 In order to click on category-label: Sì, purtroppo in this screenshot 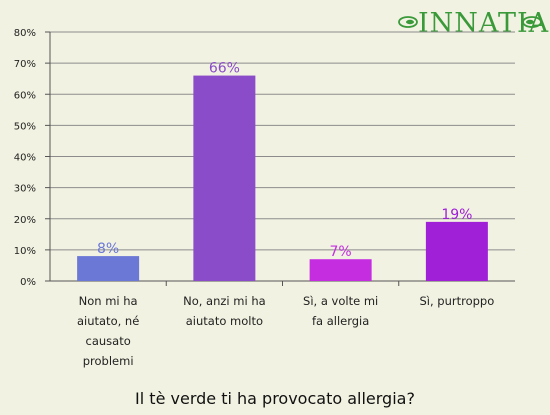, I will do `click(456, 301)`.